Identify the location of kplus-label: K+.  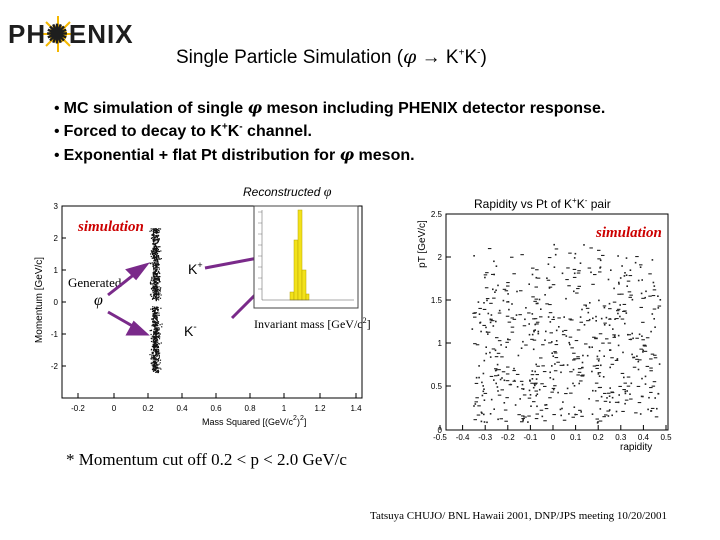
(195, 268).